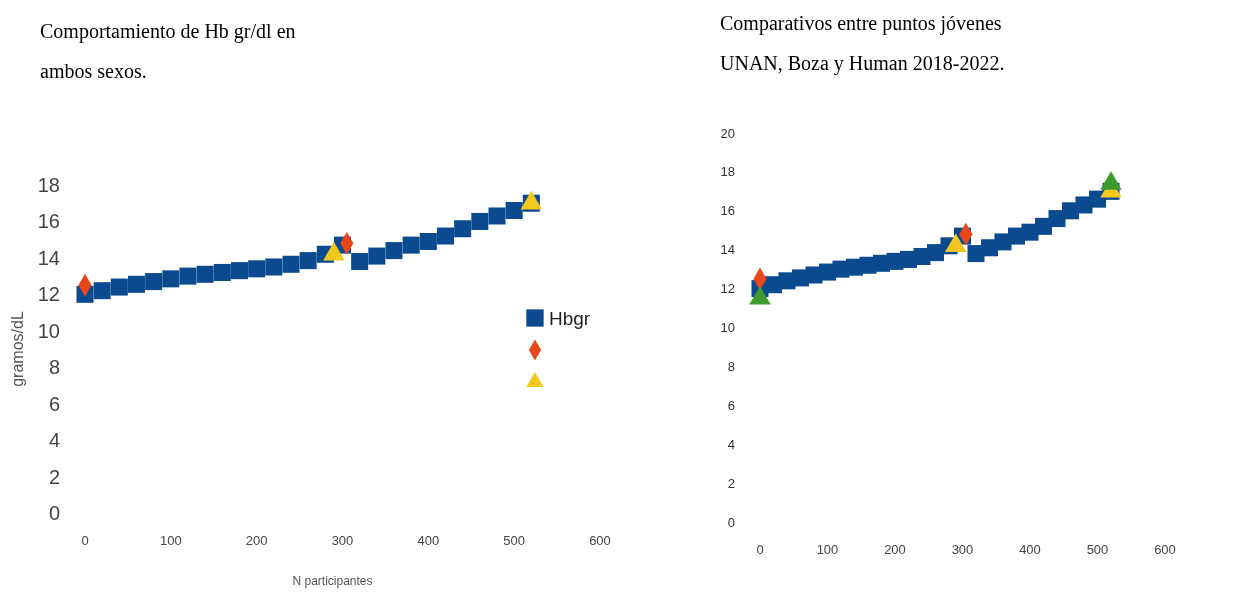 This screenshot has height=596, width=1249. I want to click on chart-title: Comparativos entre puntos jóvenes UNAN, Boza y Human 2018-2022., so click(862, 43).